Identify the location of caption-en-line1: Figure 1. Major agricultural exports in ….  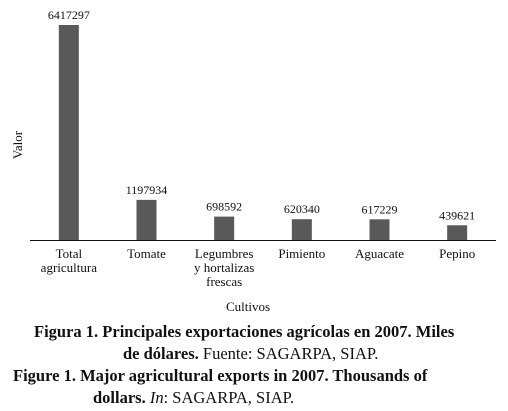
(220, 376).